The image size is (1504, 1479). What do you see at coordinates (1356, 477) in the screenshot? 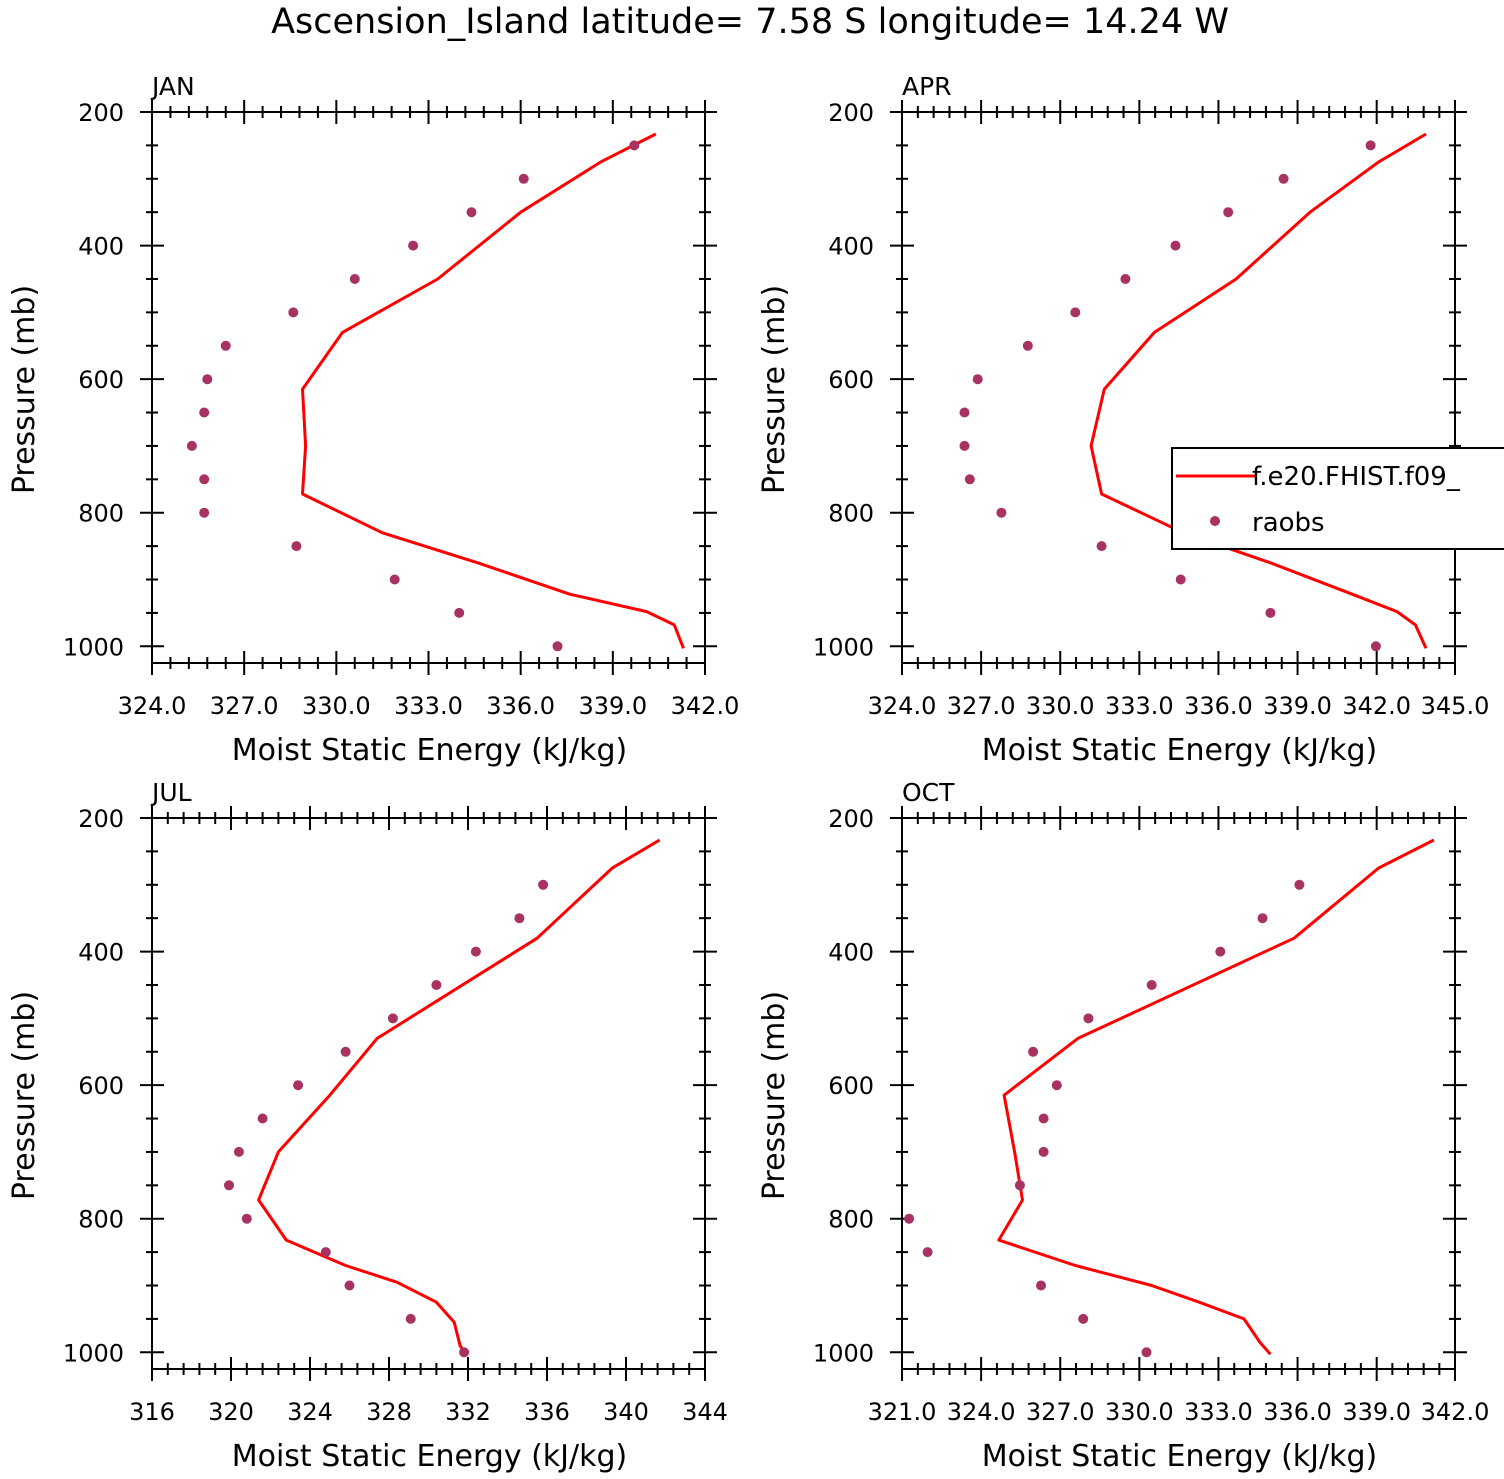
I see `legend-label-model: f.e20.FHIST.f09_` at bounding box center [1356, 477].